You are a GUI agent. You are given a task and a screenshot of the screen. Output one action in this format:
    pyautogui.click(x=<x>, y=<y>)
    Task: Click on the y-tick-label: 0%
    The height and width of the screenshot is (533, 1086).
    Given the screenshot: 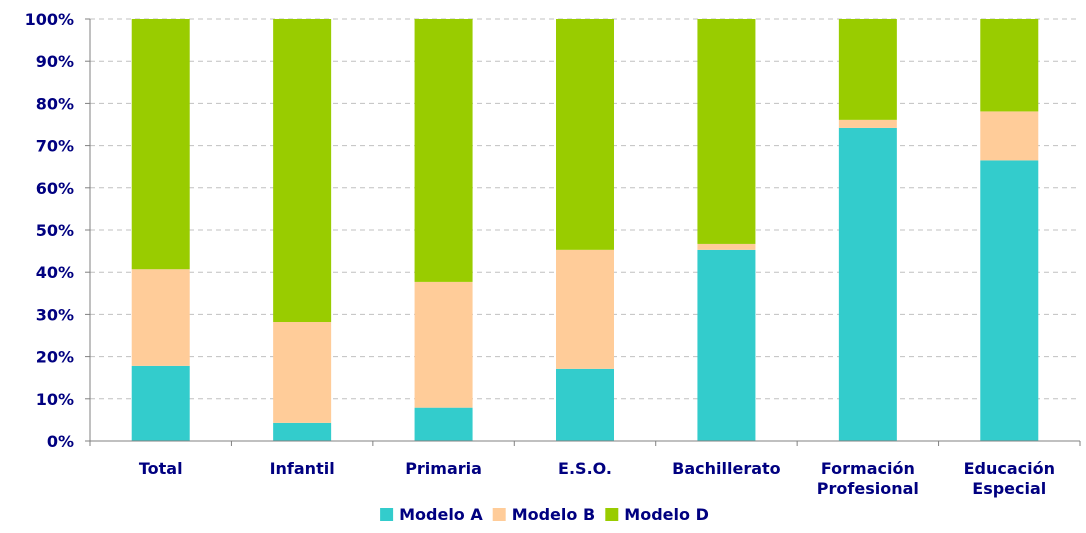 What is the action you would take?
    pyautogui.click(x=60, y=441)
    